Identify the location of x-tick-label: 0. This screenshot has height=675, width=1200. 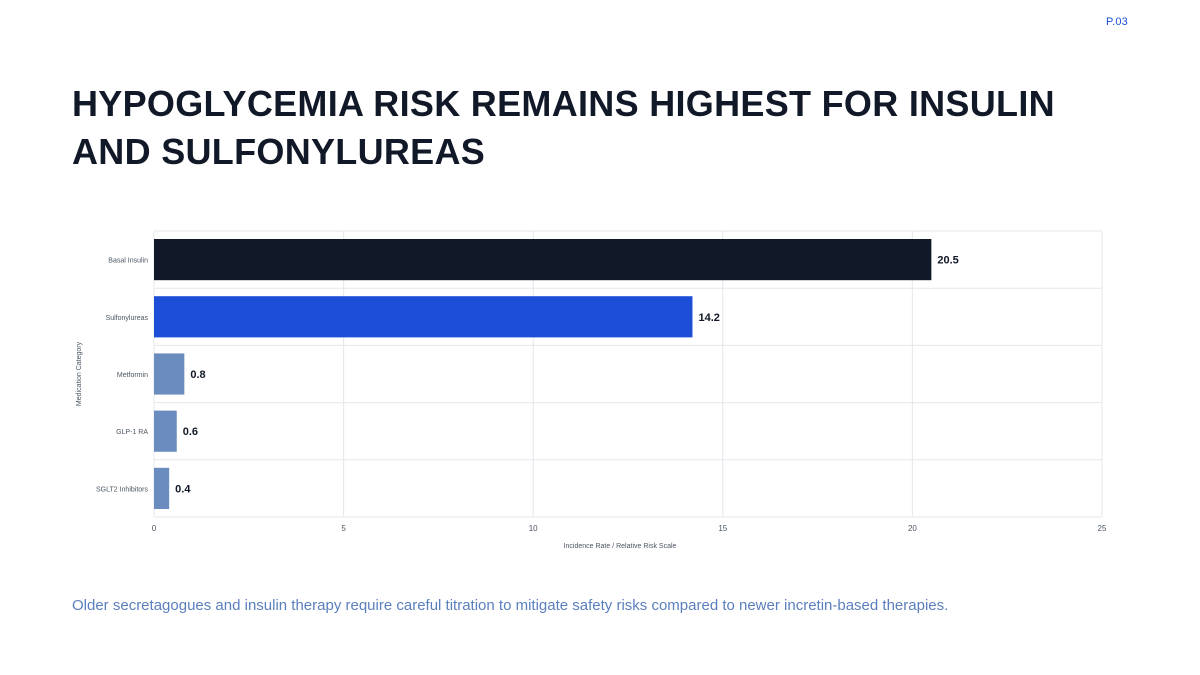
(154, 528).